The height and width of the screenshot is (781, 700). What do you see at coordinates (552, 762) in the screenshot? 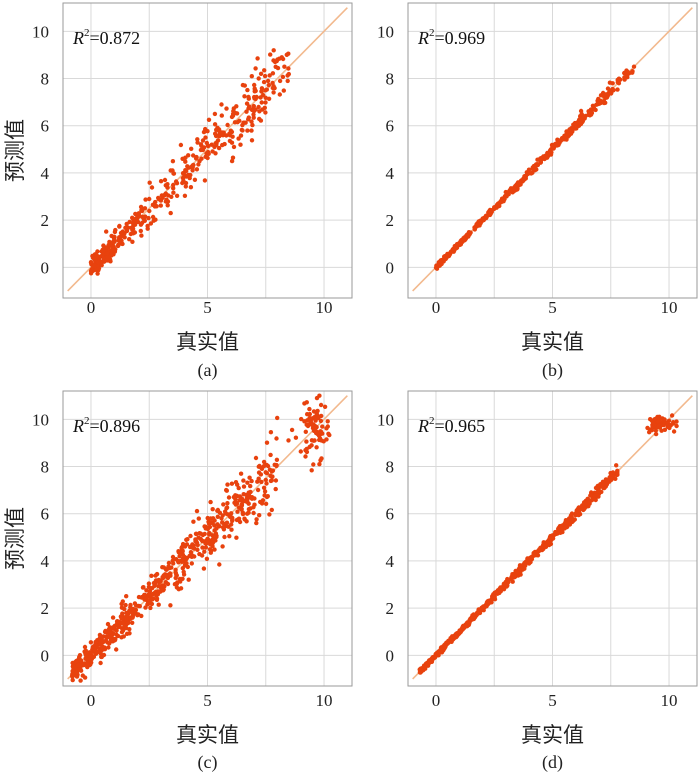
I see `panel-caption: (d)` at bounding box center [552, 762].